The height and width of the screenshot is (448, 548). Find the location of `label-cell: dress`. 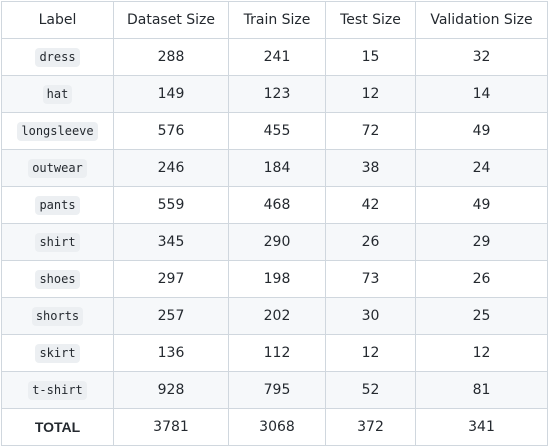

label-cell: dress is located at coordinates (57, 57).